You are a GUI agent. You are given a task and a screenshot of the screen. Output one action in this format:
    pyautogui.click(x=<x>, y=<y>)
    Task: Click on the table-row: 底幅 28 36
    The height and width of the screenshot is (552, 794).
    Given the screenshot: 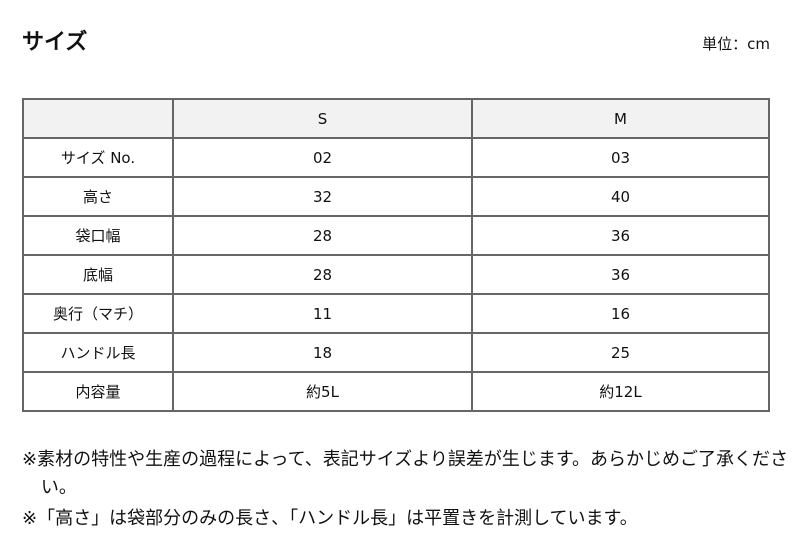 What is the action you would take?
    pyautogui.click(x=396, y=274)
    